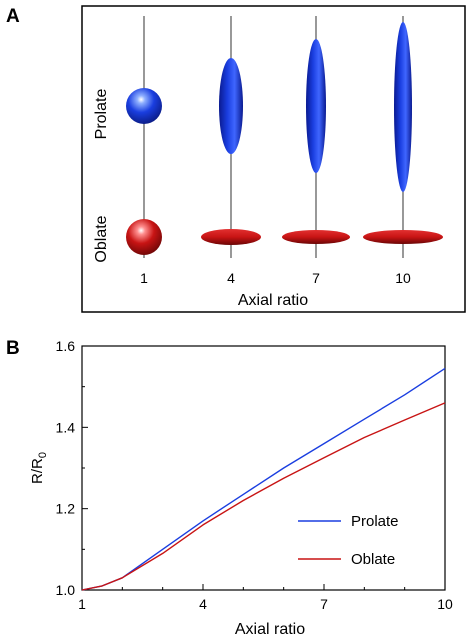 The image size is (474, 642). What do you see at coordinates (66, 427) in the screenshot?
I see `y-tick-label: 1.4` at bounding box center [66, 427].